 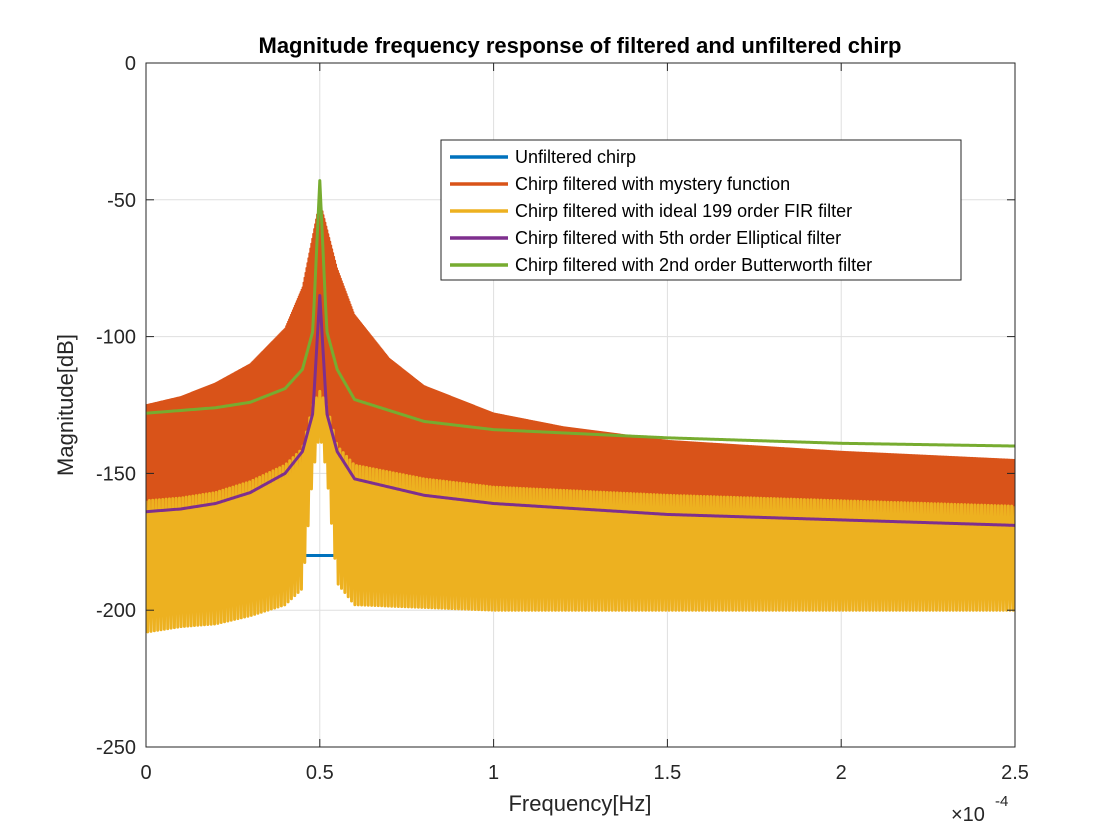 I want to click on legend-box, so click(x=701, y=210).